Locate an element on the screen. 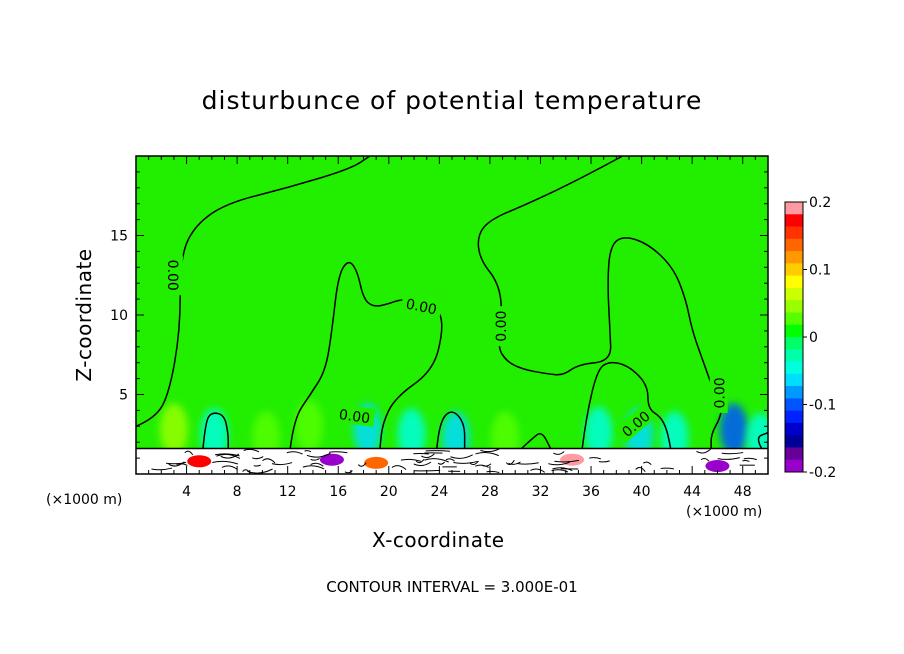 This screenshot has width=904, height=654. x-tick-label: 40 is located at coordinates (642, 492).